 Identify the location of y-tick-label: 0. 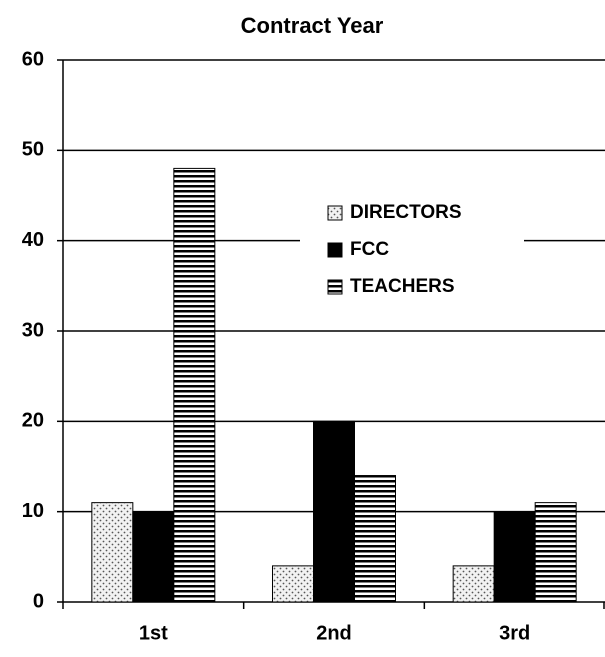
(38, 601).